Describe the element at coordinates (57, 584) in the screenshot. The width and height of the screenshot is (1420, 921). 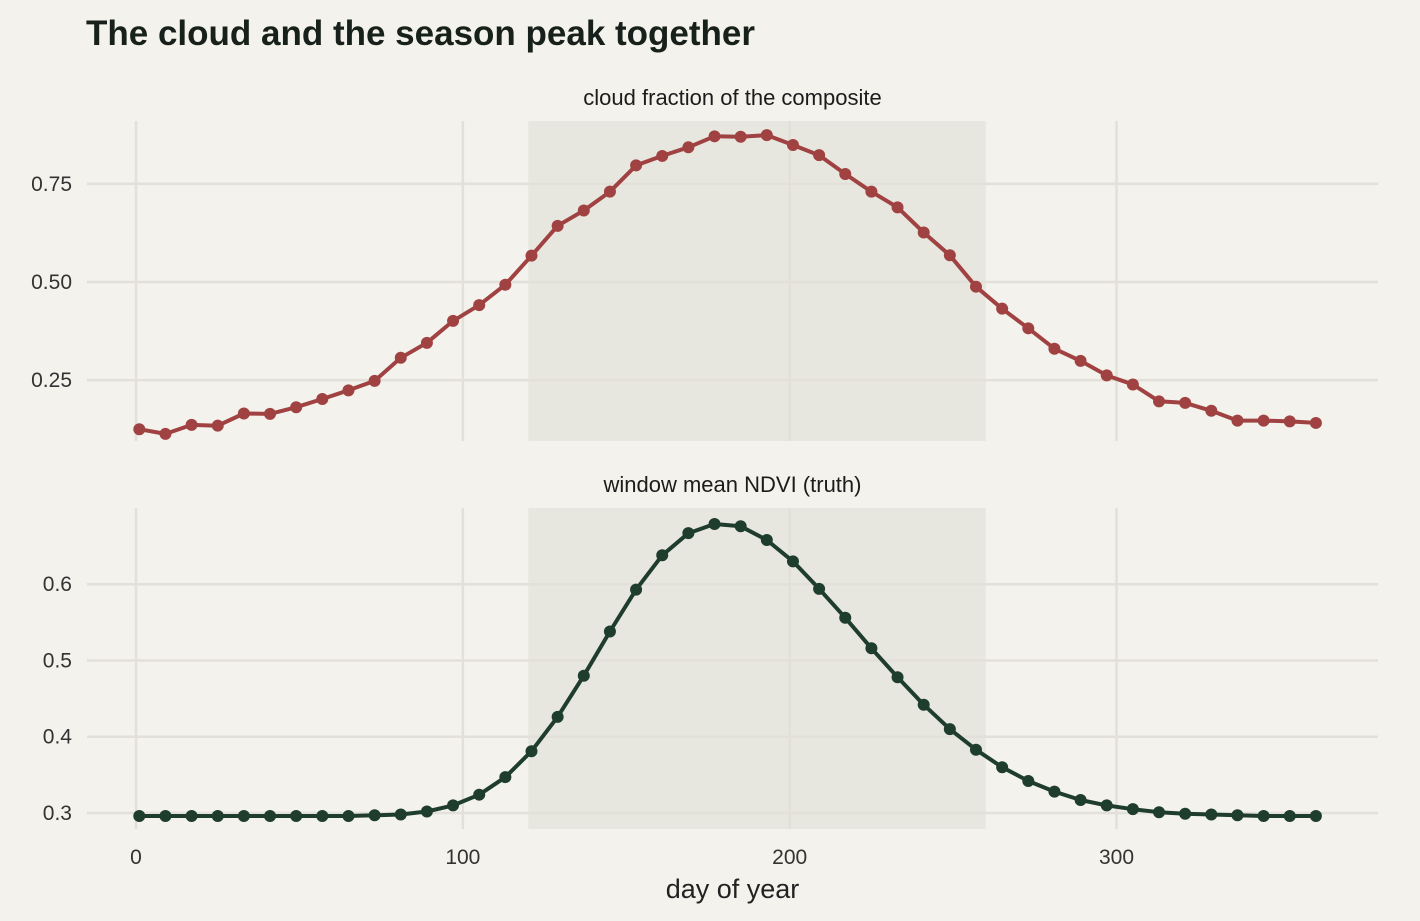
I see `panel-2-y-tick-label: 0.6` at that location.